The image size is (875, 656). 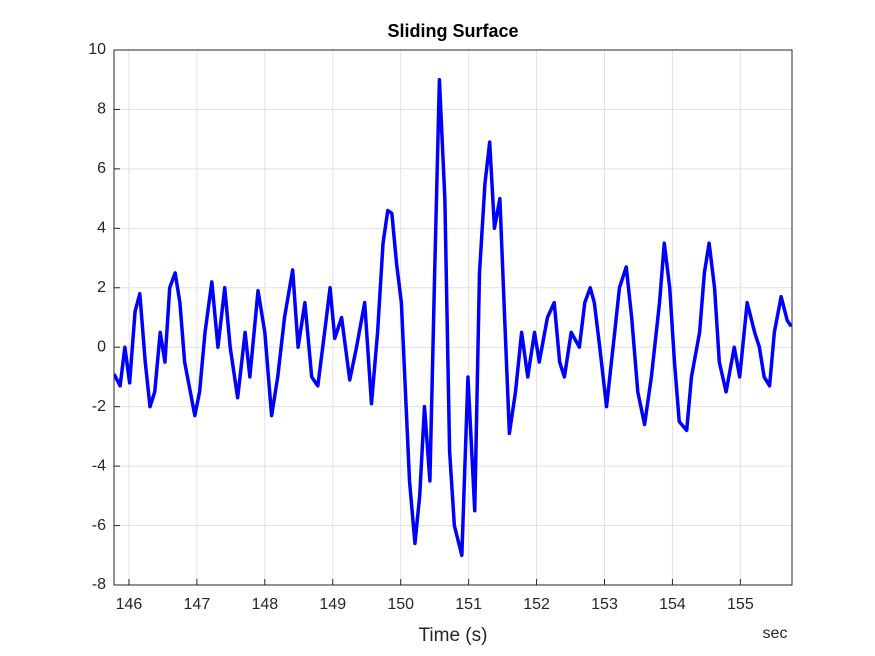 I want to click on x-tick-label: 147, so click(x=197, y=604).